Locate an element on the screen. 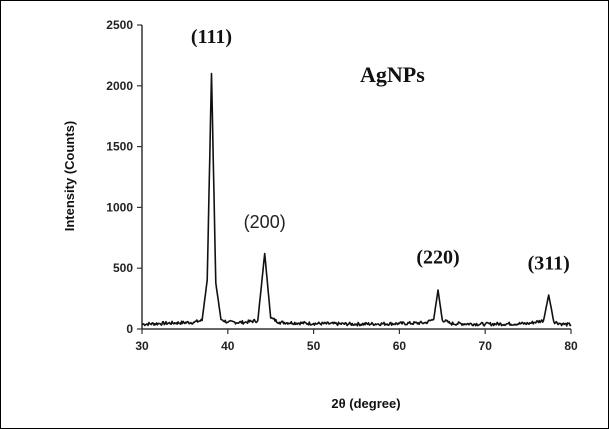 The image size is (609, 429). x-tick-label: 40 is located at coordinates (228, 346).